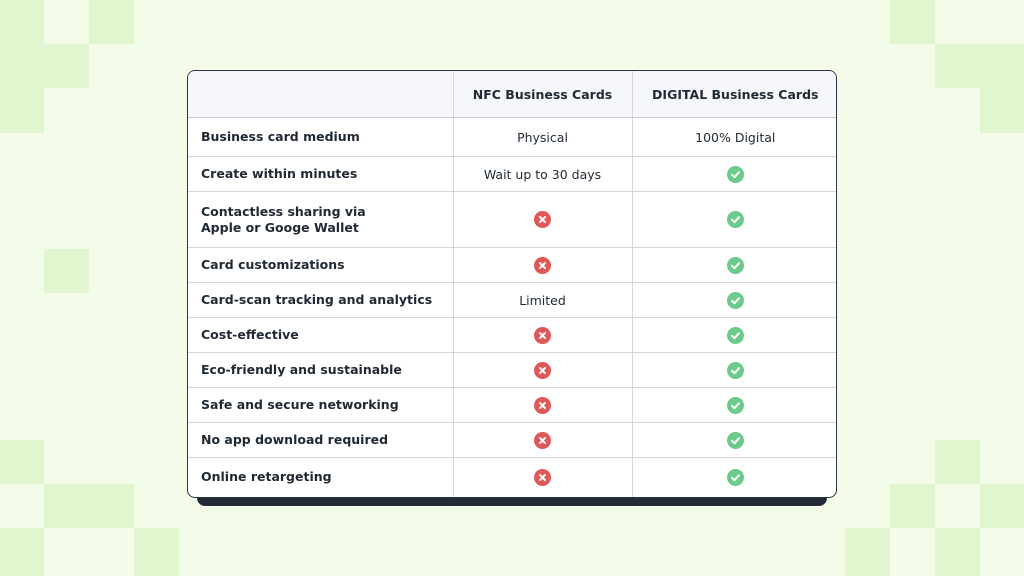  Describe the element at coordinates (542, 174) in the screenshot. I see `nfc-value: Wait up to 30 days` at that location.